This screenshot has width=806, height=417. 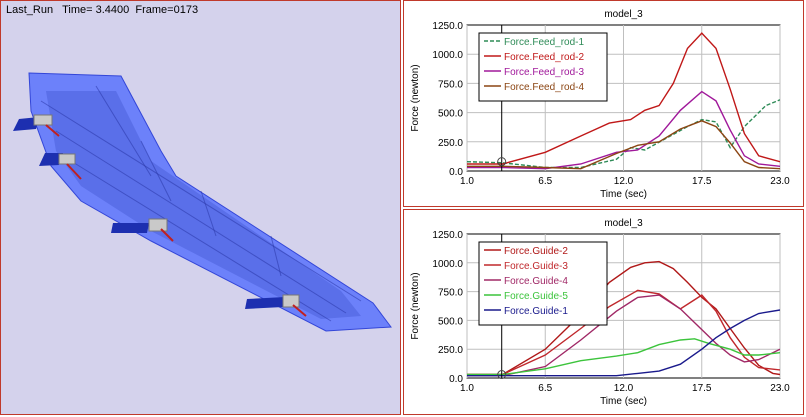 I want to click on frame-value: 0173, so click(x=186, y=10).